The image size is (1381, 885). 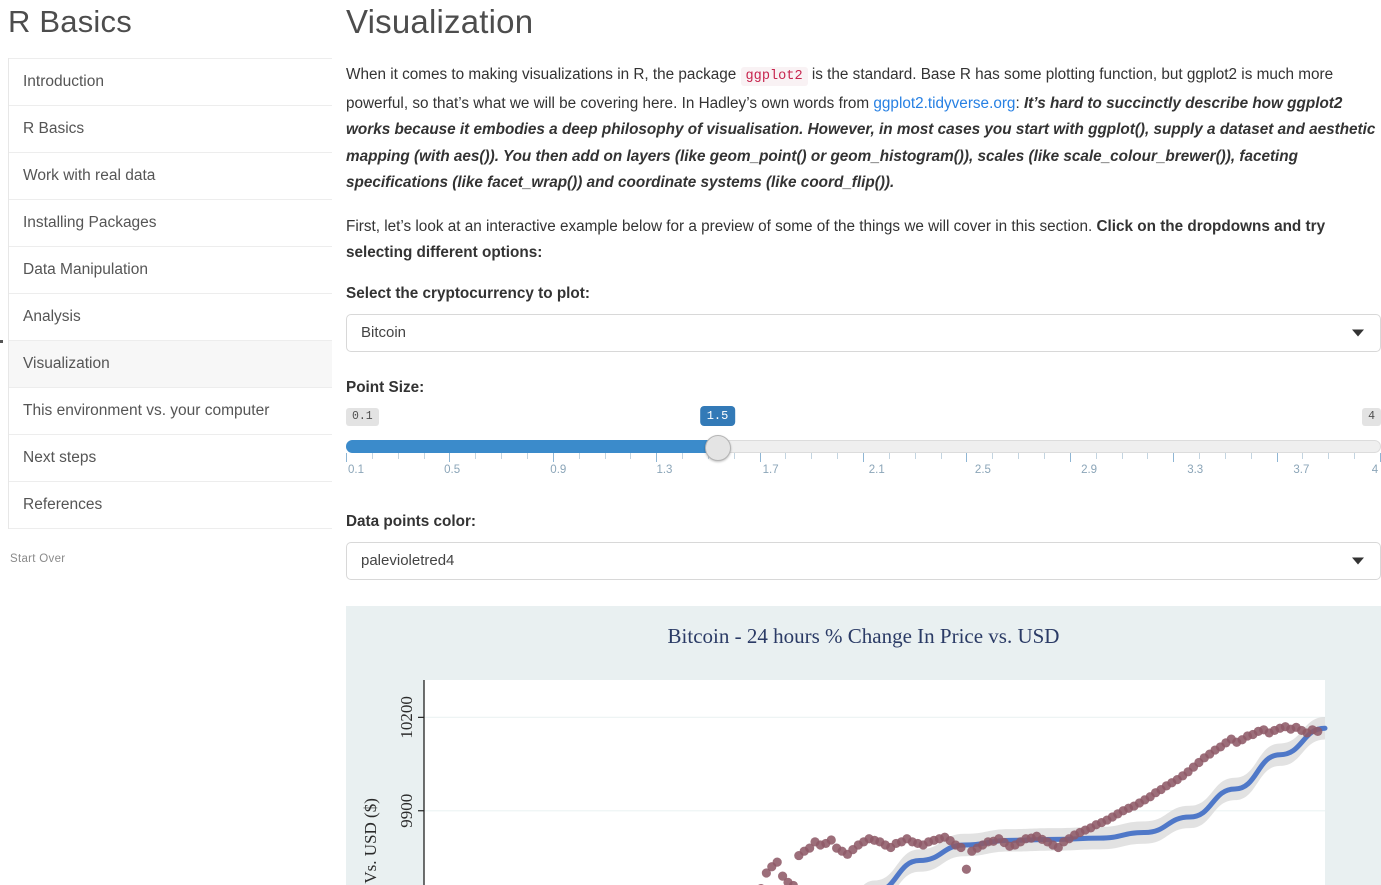 I want to click on smooth-line, so click(x=1106, y=805).